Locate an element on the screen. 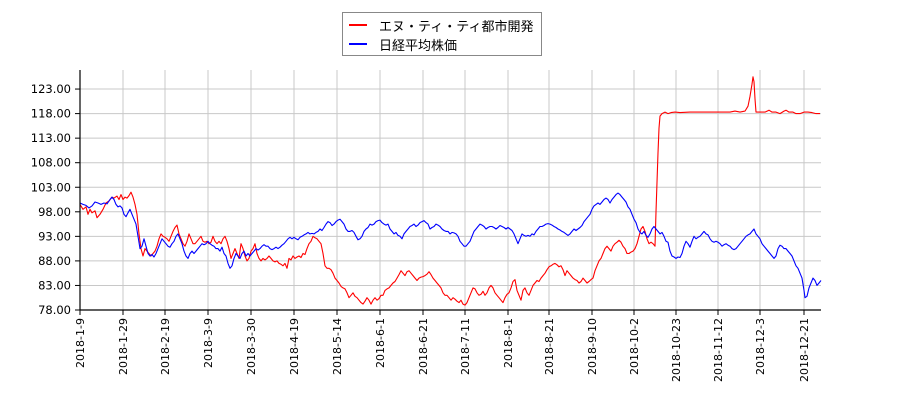  legend-item-ntt-urban: エヌ・ティ・ティ都市開発 is located at coordinates (441, 25).